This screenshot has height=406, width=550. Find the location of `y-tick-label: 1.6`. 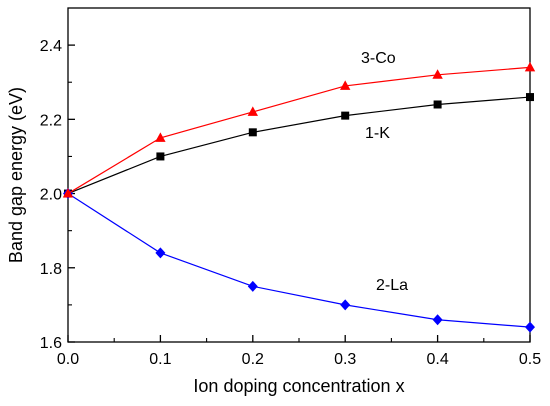

y-tick-label: 1.6 is located at coordinates (51, 343).